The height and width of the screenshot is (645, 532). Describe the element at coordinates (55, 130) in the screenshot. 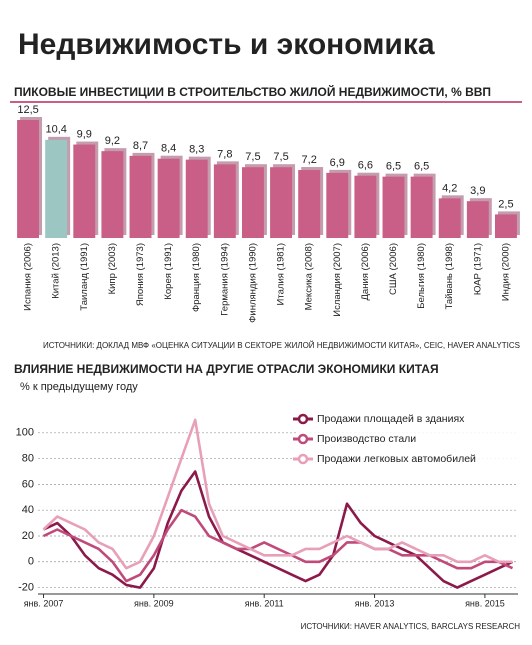

I see `value-label: 10,4` at that location.